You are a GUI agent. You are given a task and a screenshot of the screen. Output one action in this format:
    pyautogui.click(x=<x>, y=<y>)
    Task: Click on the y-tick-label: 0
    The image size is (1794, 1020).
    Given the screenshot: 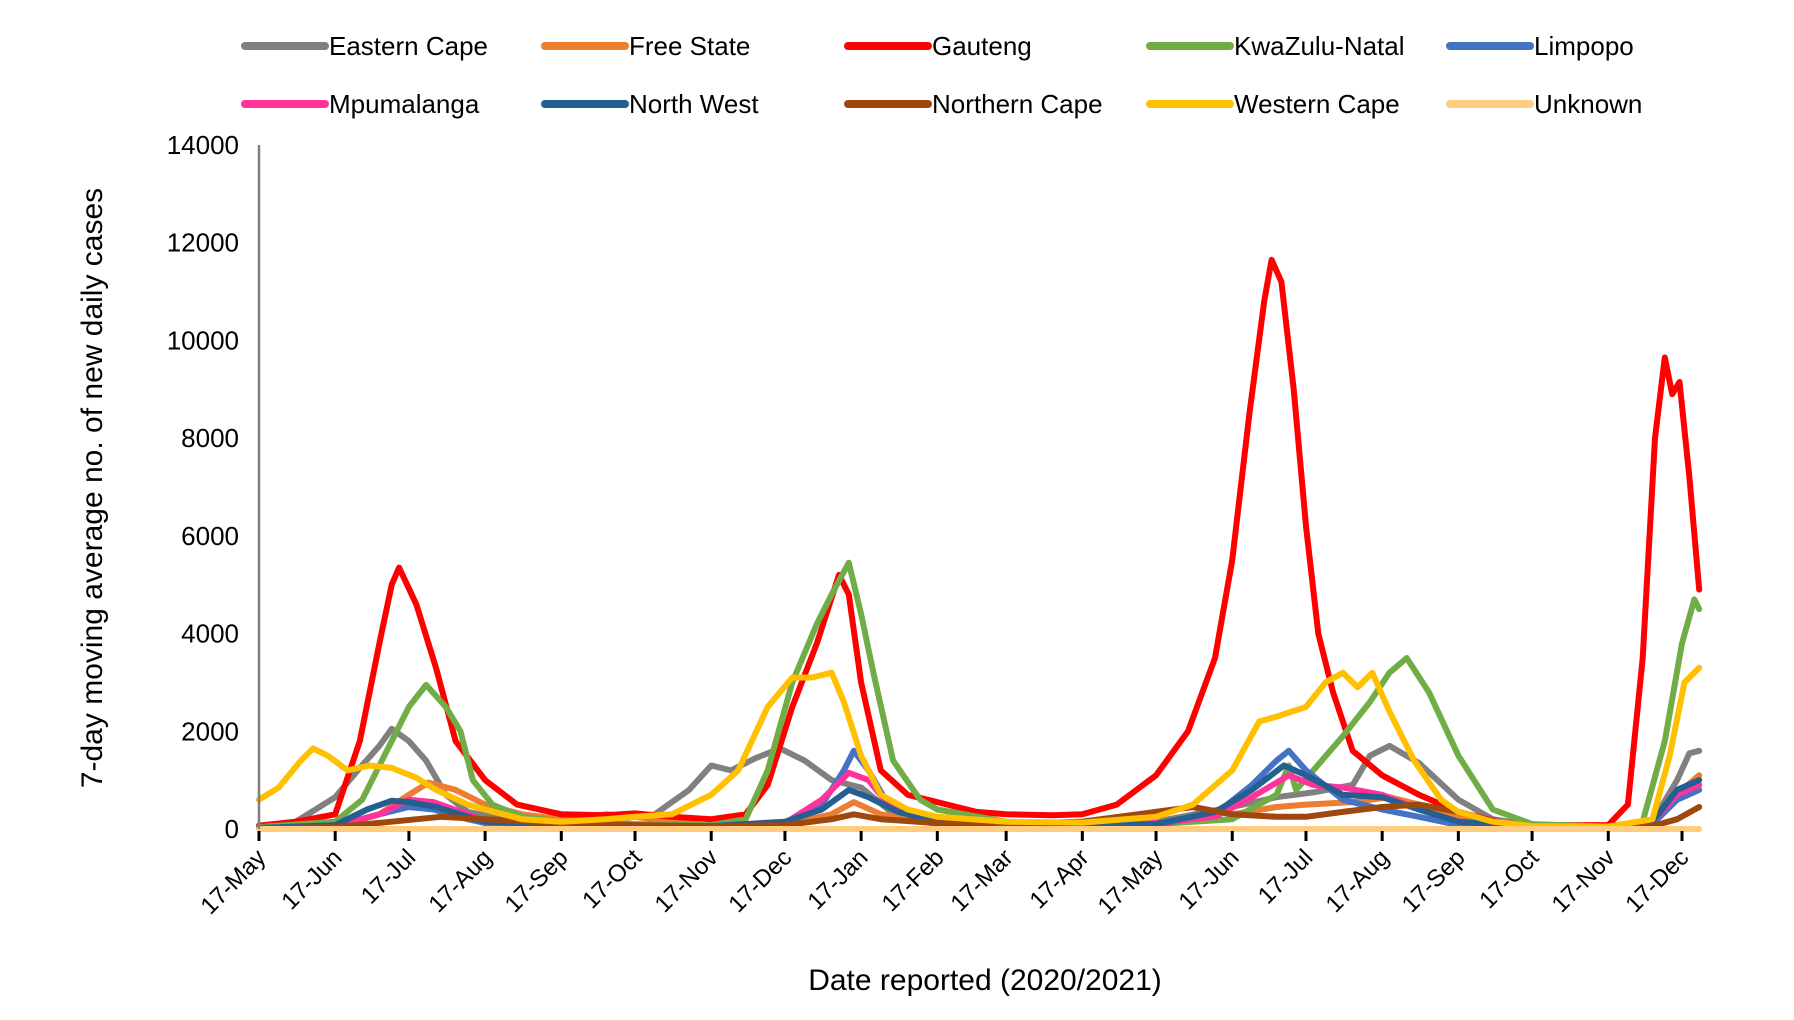 What is the action you would take?
    pyautogui.click(x=232, y=829)
    